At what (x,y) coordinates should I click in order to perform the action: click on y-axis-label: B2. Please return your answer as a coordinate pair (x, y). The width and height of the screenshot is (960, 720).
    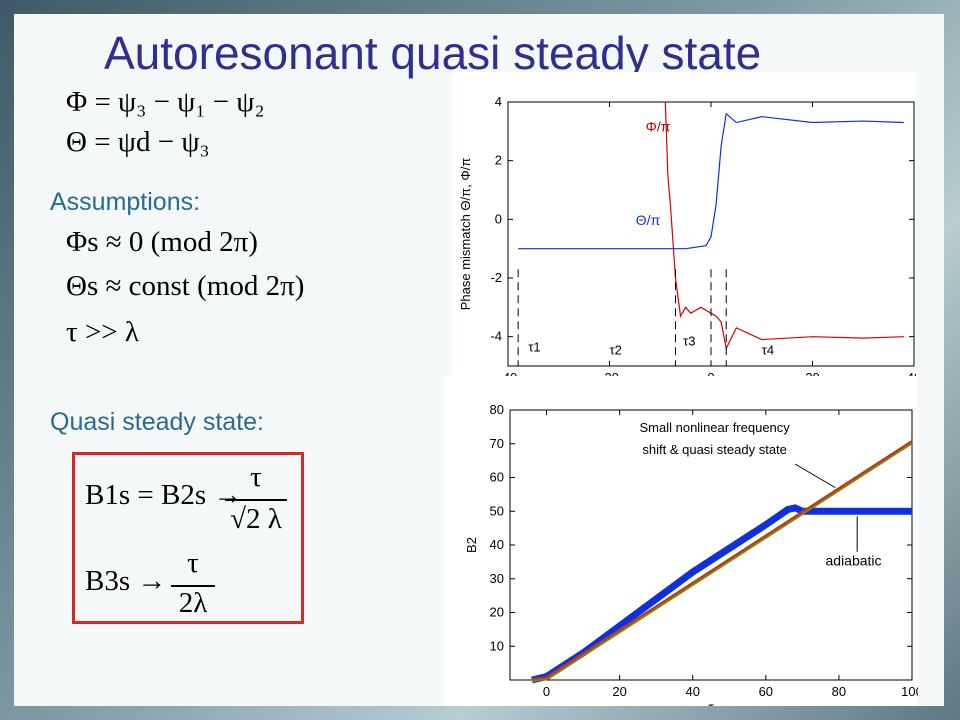
    Looking at the image, I should click on (471, 545).